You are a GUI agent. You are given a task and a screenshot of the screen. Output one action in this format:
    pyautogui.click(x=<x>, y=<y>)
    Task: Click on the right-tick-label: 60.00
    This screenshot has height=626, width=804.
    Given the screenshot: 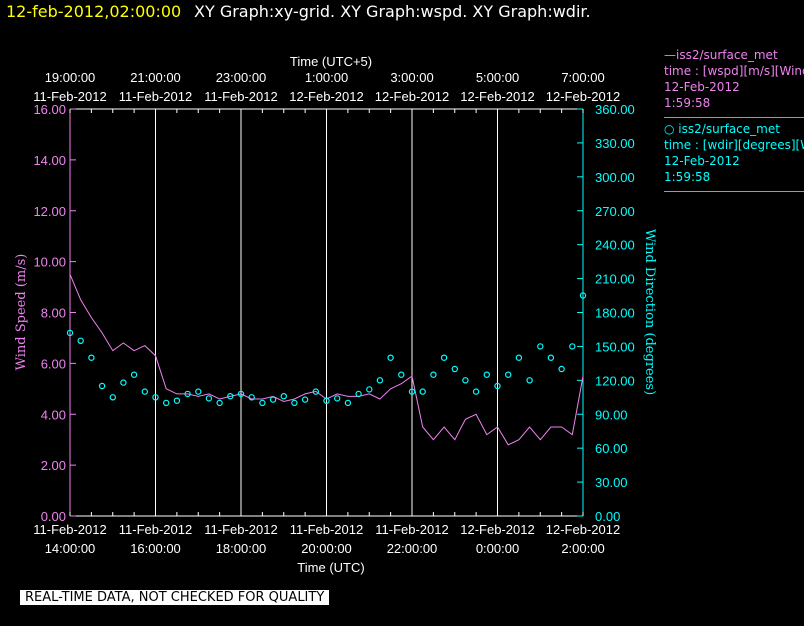 What is the action you would take?
    pyautogui.click(x=611, y=448)
    